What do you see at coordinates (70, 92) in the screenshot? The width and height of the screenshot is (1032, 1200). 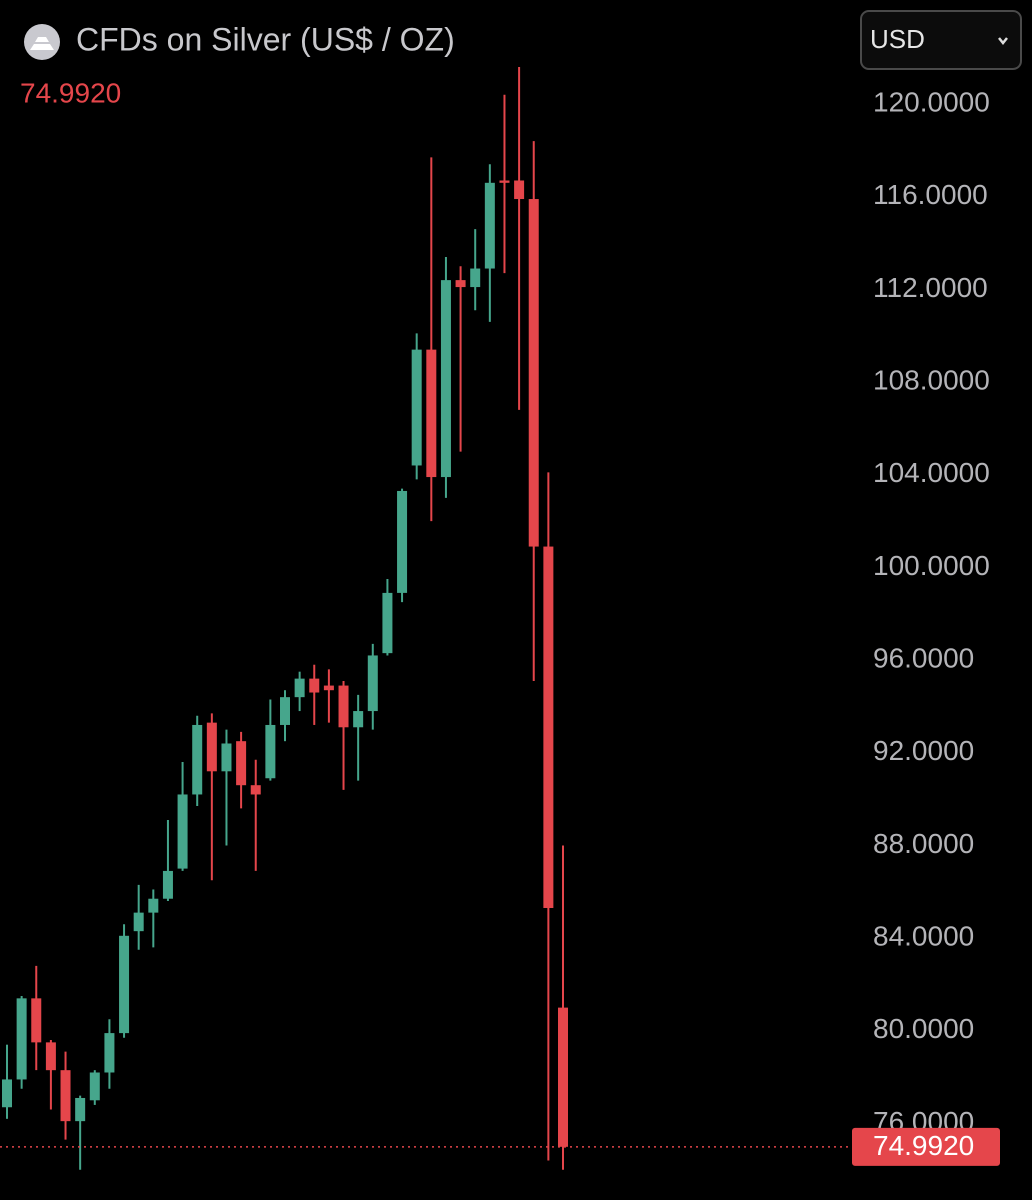 I see `last-price: 74.9920` at bounding box center [70, 92].